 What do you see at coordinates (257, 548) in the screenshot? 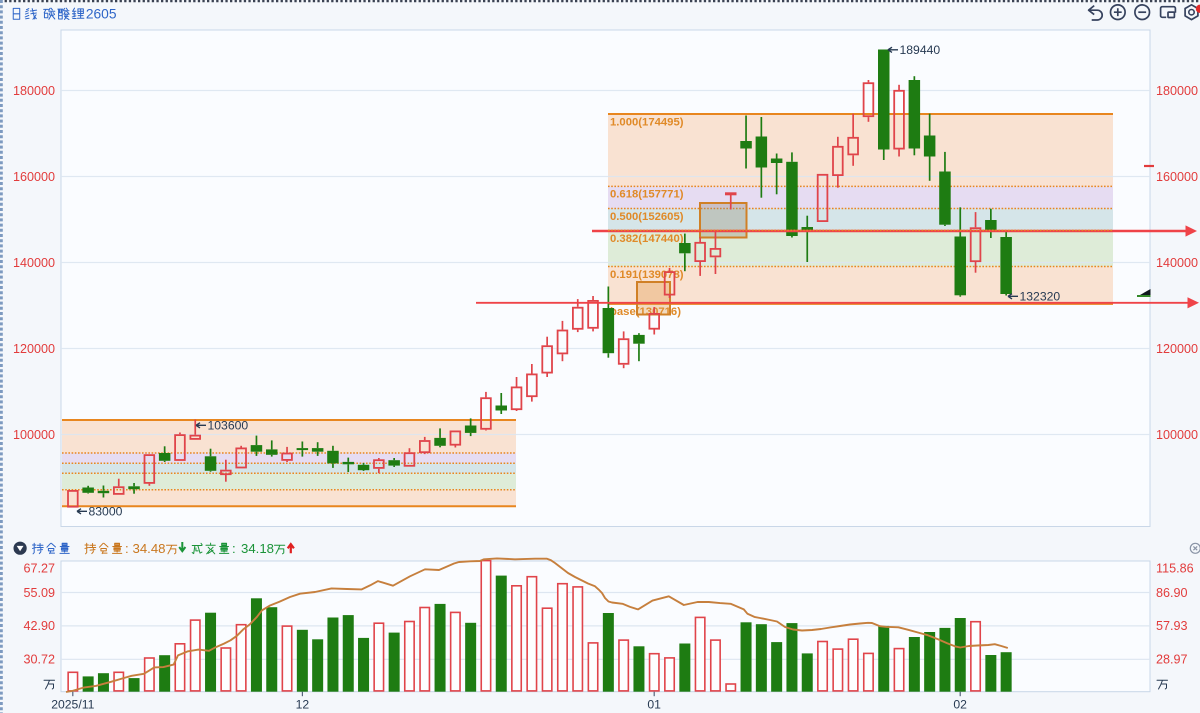
I see `svg-text: 34.18` at bounding box center [257, 548].